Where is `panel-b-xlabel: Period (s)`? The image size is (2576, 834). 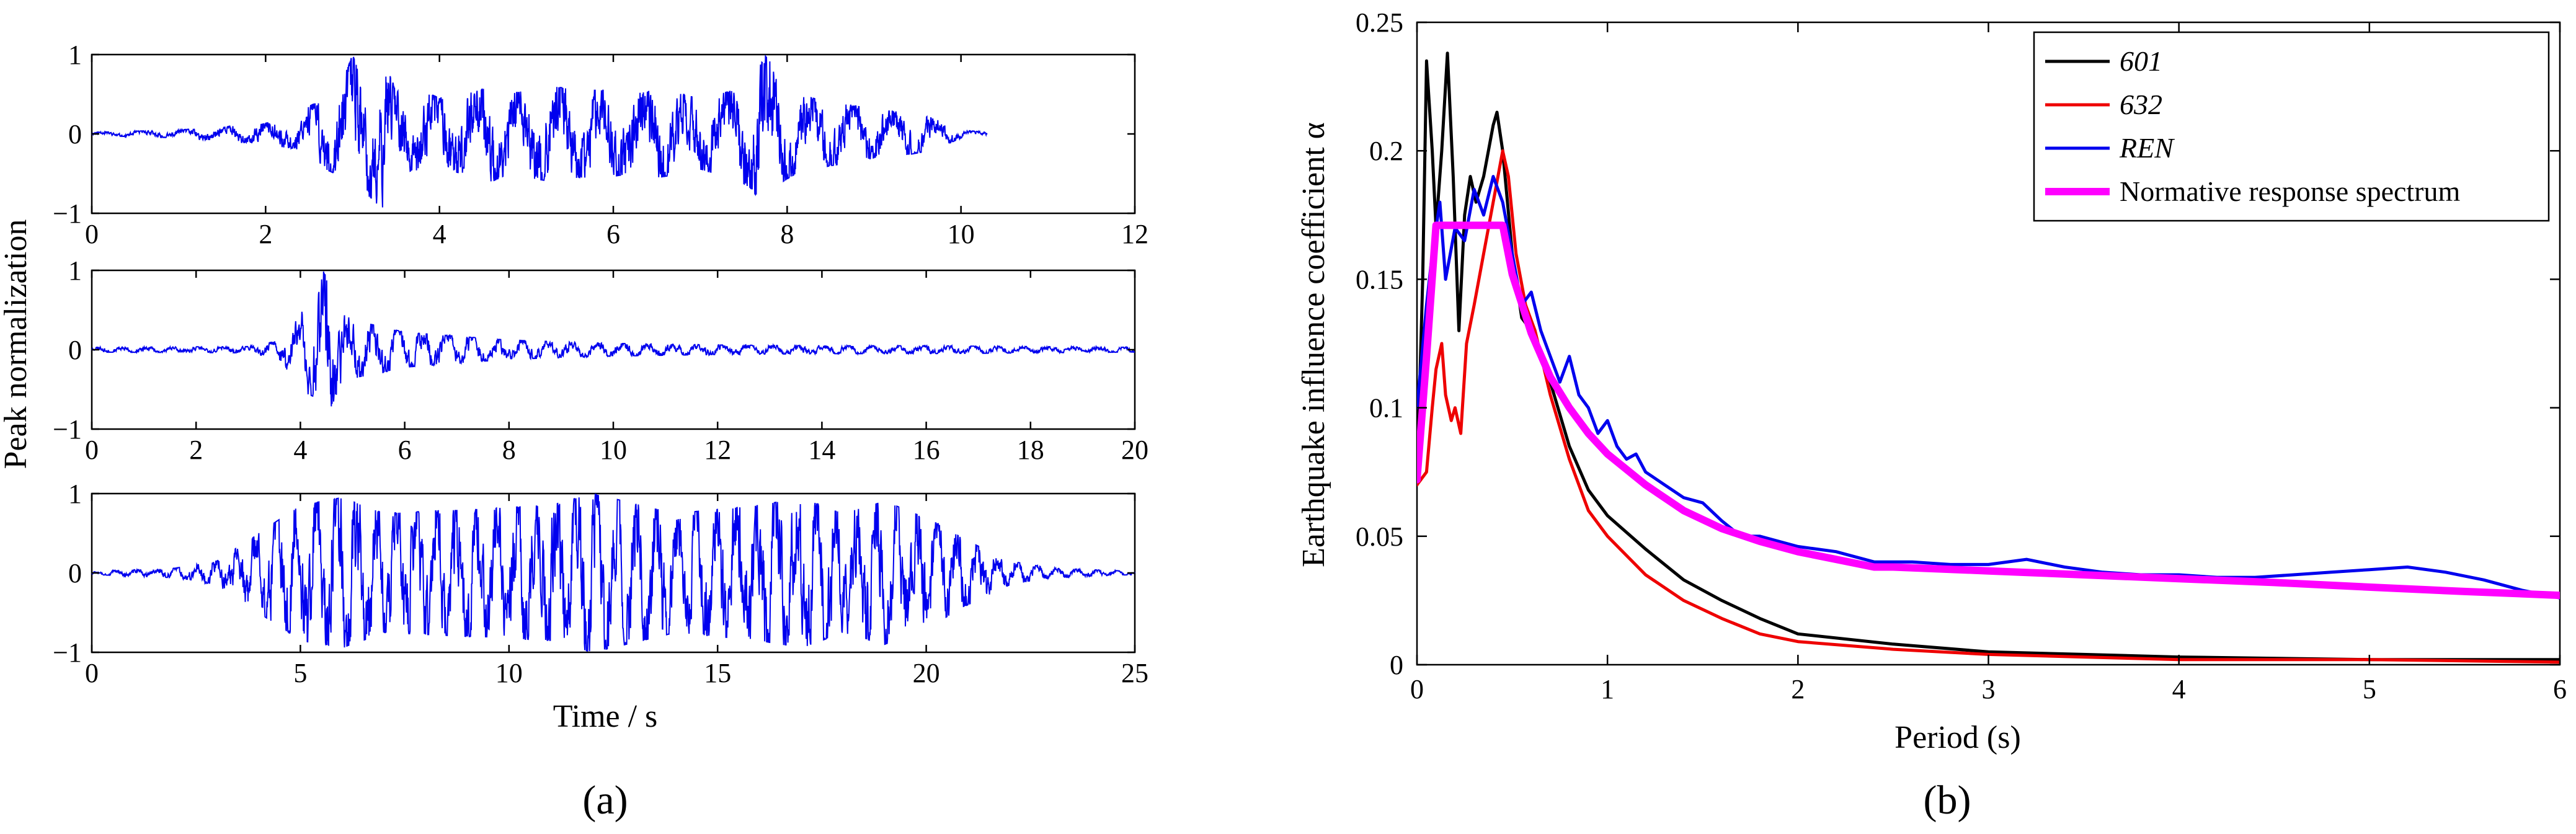 panel-b-xlabel: Period (s) is located at coordinates (1957, 737).